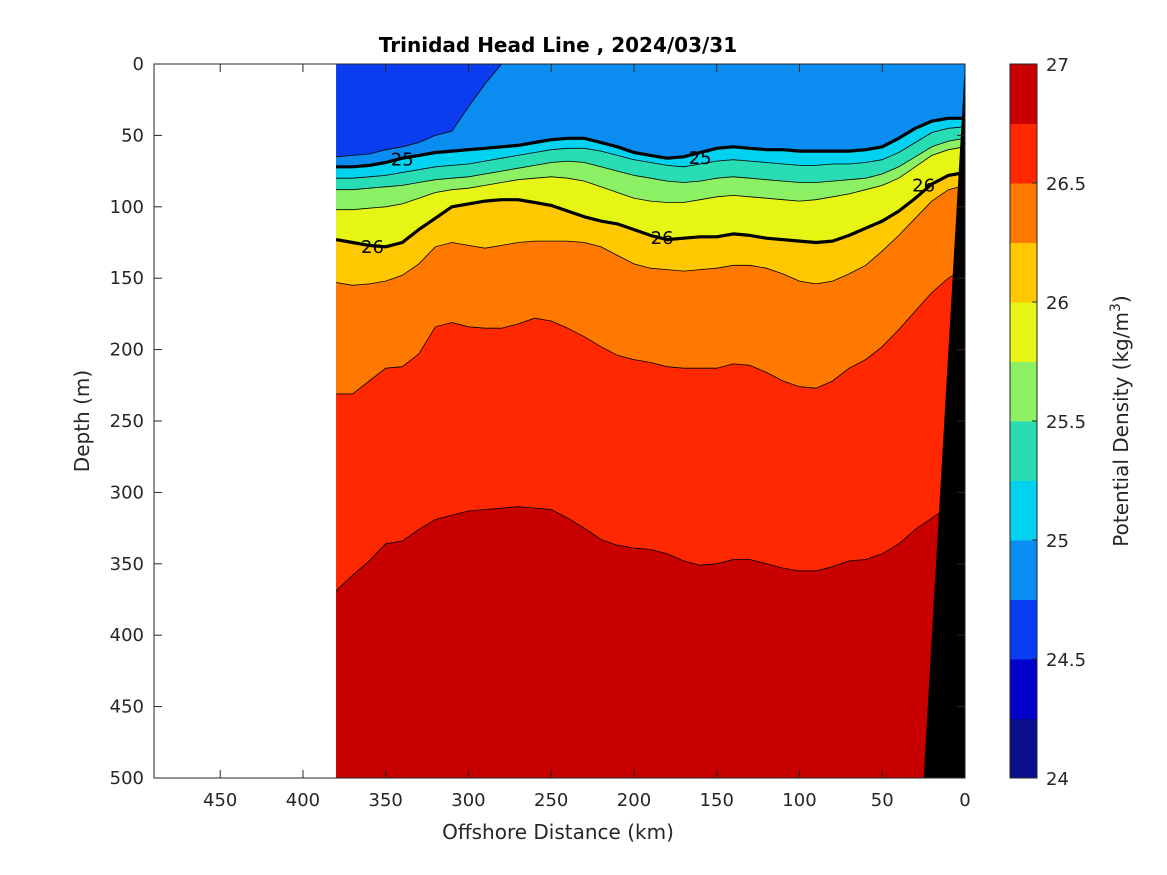 This screenshot has height=875, width=1167. Describe the element at coordinates (127, 278) in the screenshot. I see `y-tick-label: 150` at that location.